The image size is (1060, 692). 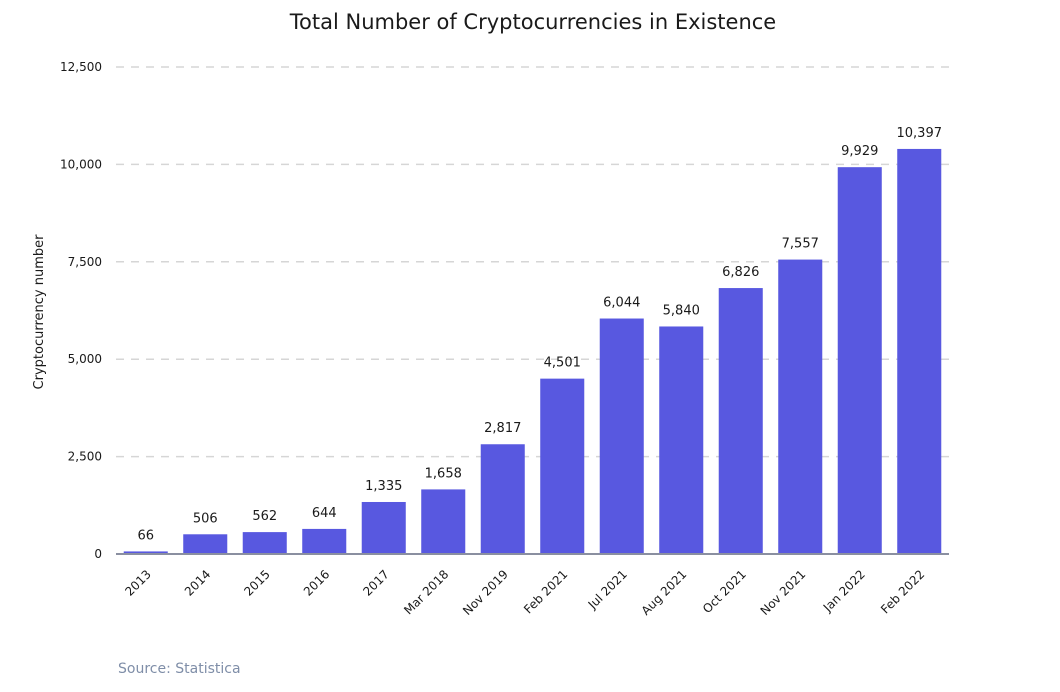 What do you see at coordinates (179, 669) in the screenshot?
I see `source-note: Source: Statistica` at bounding box center [179, 669].